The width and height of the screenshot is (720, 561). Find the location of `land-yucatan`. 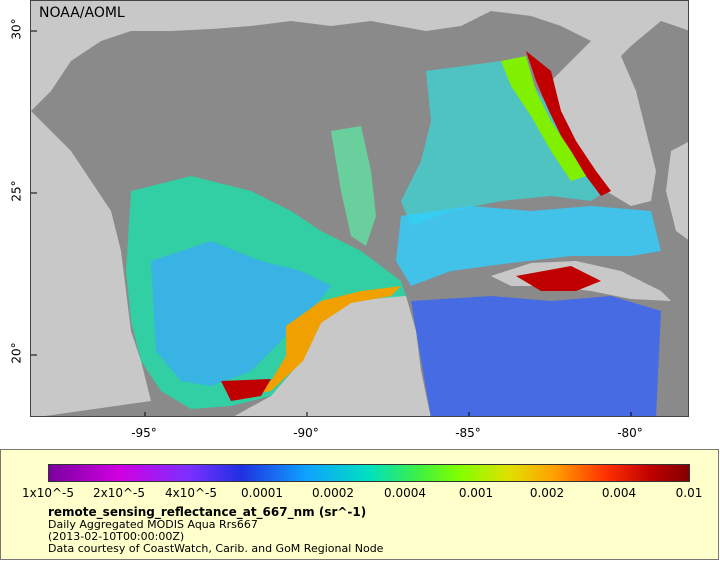

land-yucatan is located at coordinates (332, 356).